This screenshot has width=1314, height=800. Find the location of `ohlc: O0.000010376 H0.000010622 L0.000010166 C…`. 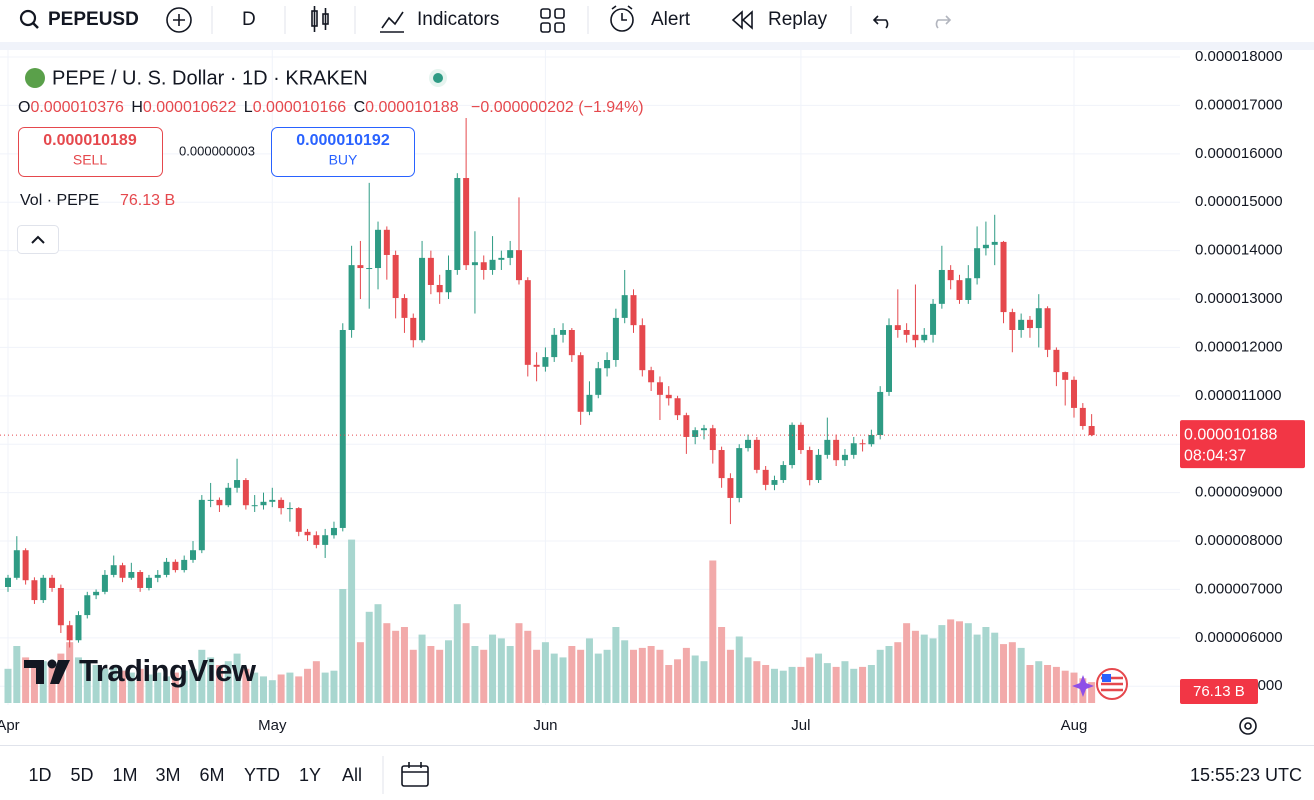

ohlc: O0.000010376 H0.000010622 L0.000010166 C… is located at coordinates (331, 107).